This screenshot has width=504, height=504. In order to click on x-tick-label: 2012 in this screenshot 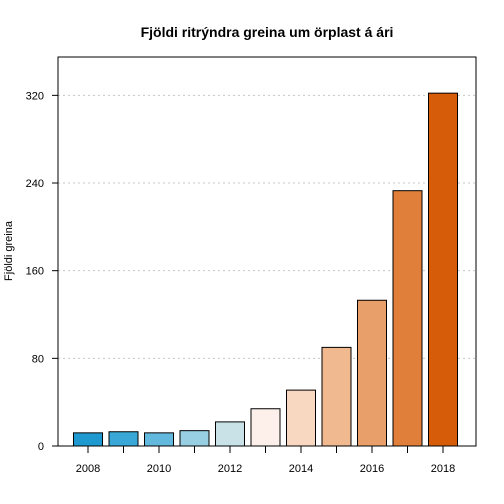, I will do `click(230, 469)`.